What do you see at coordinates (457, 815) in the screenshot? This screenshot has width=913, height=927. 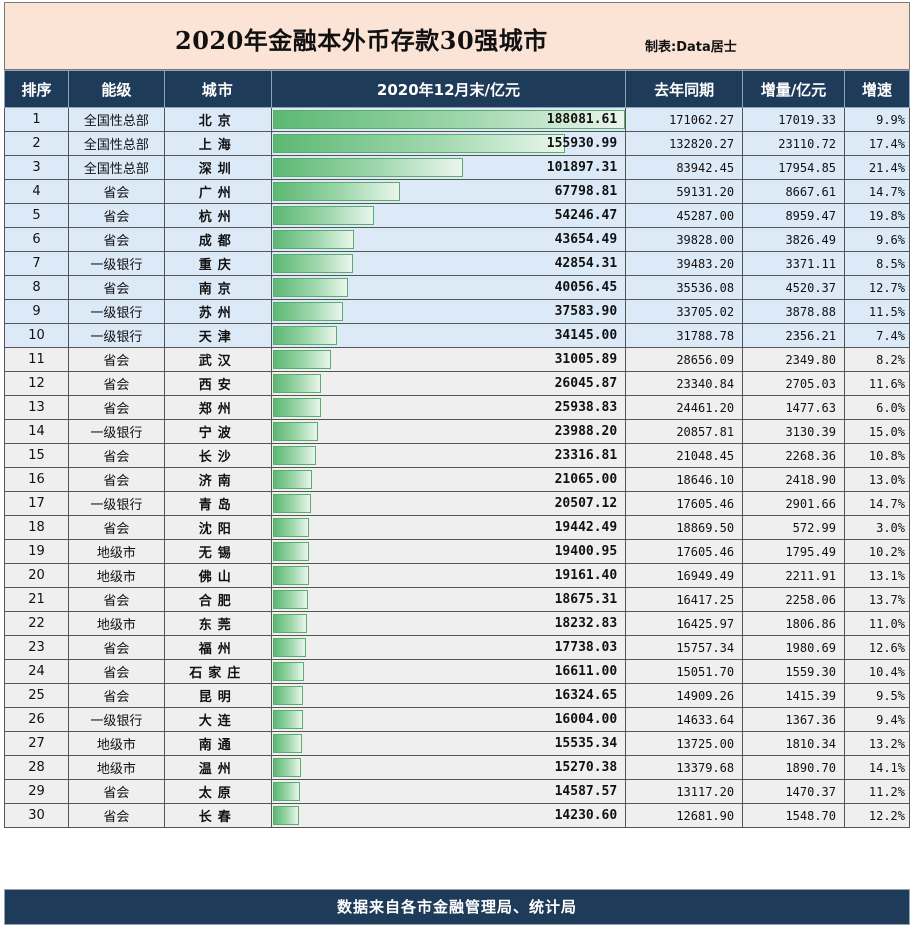 I see `table-row: 30 省会 长春 14230.60 12681.90 1548.70 12.2%` at bounding box center [457, 815].